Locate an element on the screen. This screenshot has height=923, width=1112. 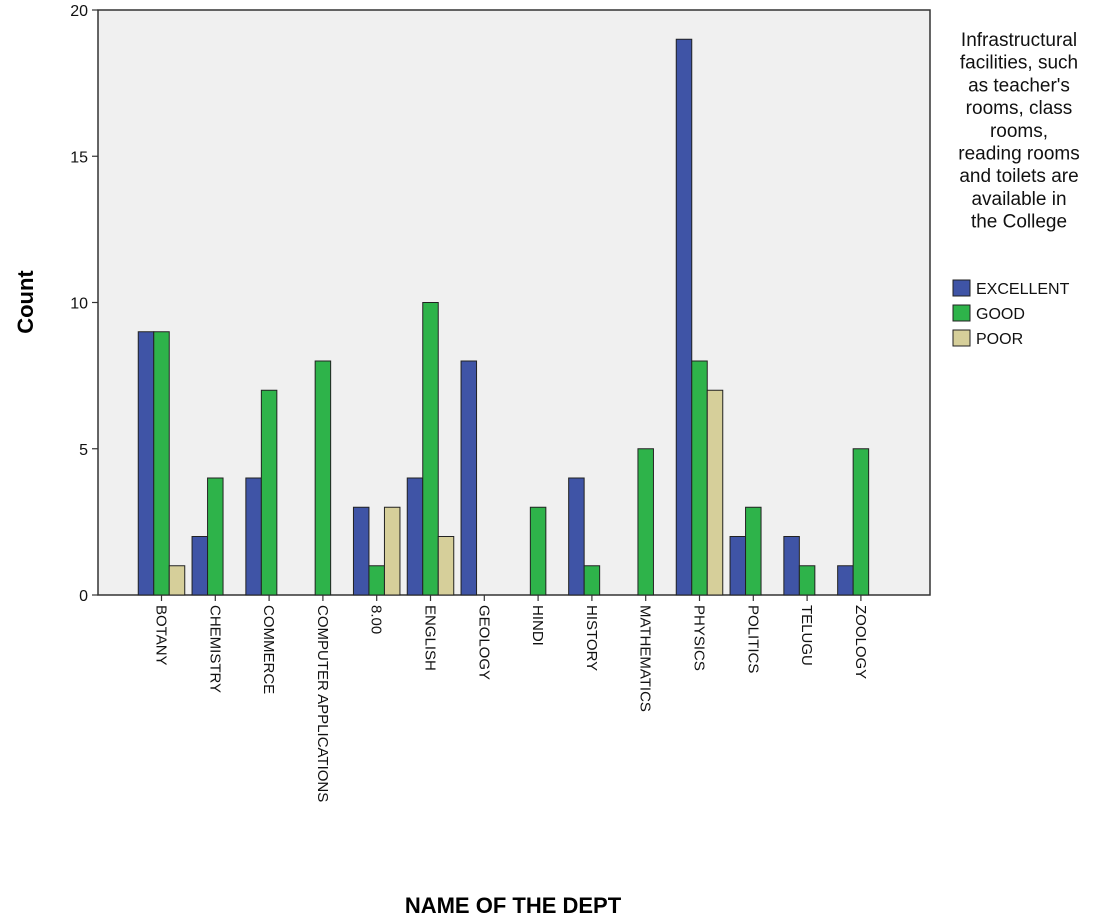
bar-good-telugu is located at coordinates (807, 580).